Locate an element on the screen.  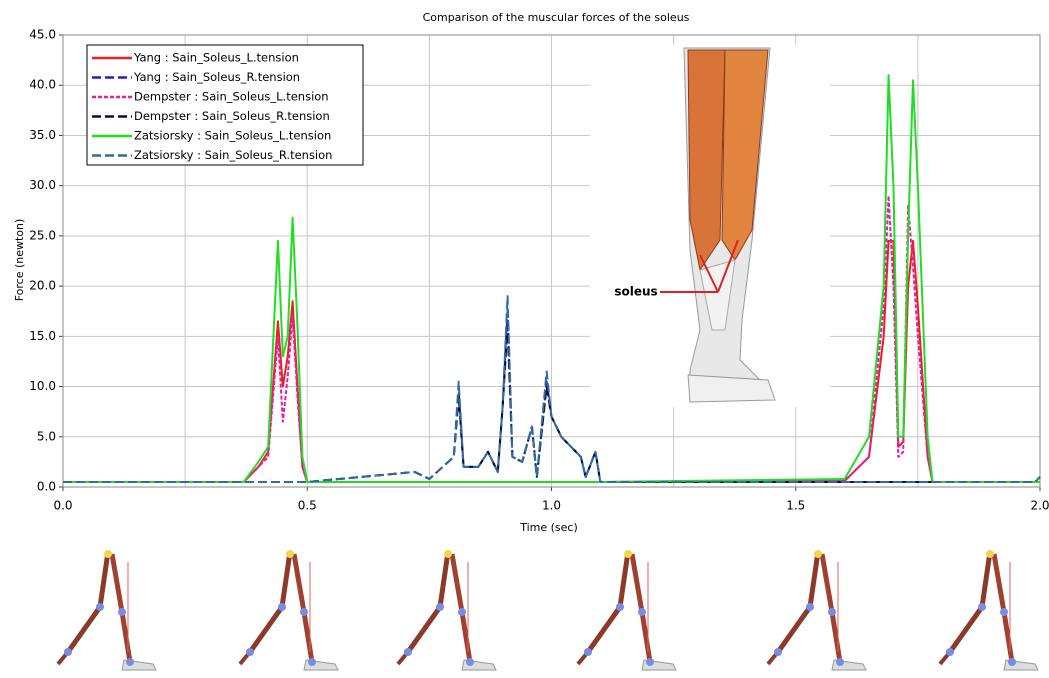
y-tick-label: 25.0 is located at coordinates (42, 235).